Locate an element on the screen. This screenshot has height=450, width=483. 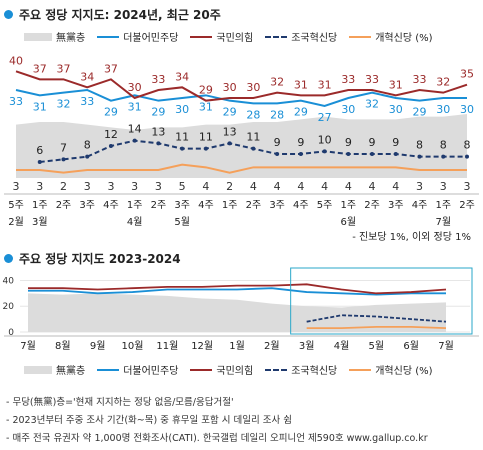
legend-label: 개혁신당 (%) is located at coordinates (404, 371).